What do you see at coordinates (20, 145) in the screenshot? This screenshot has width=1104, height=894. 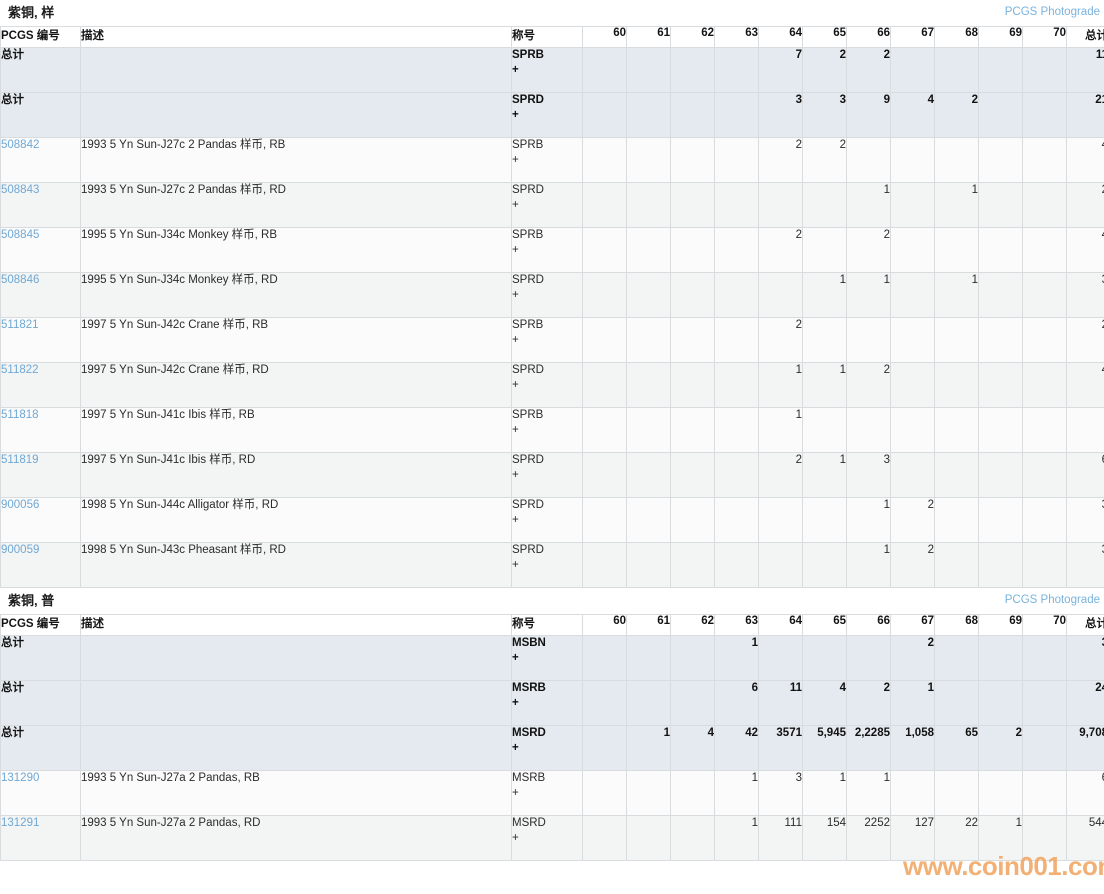 I see `pcgs-number-link: 508842` at bounding box center [20, 145].